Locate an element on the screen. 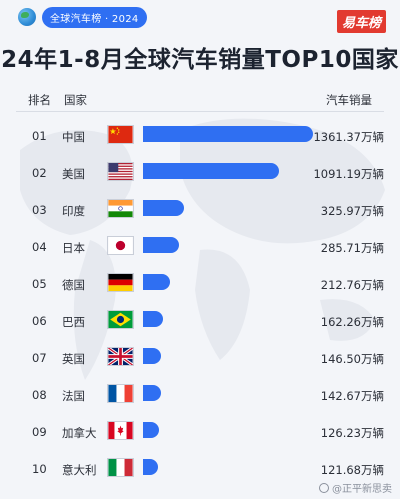 Image resolution: width=400 pixels, height=499 pixels. flag-jp-icon is located at coordinates (120, 245).